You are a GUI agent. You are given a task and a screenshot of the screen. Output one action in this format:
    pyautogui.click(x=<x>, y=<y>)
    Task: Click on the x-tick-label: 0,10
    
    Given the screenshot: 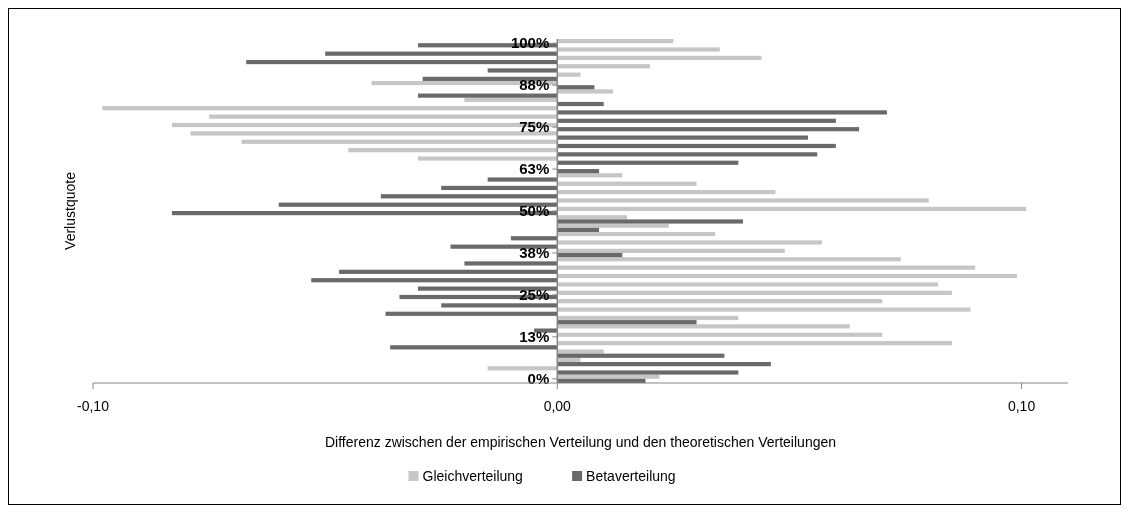 What is the action you would take?
    pyautogui.click(x=1021, y=406)
    